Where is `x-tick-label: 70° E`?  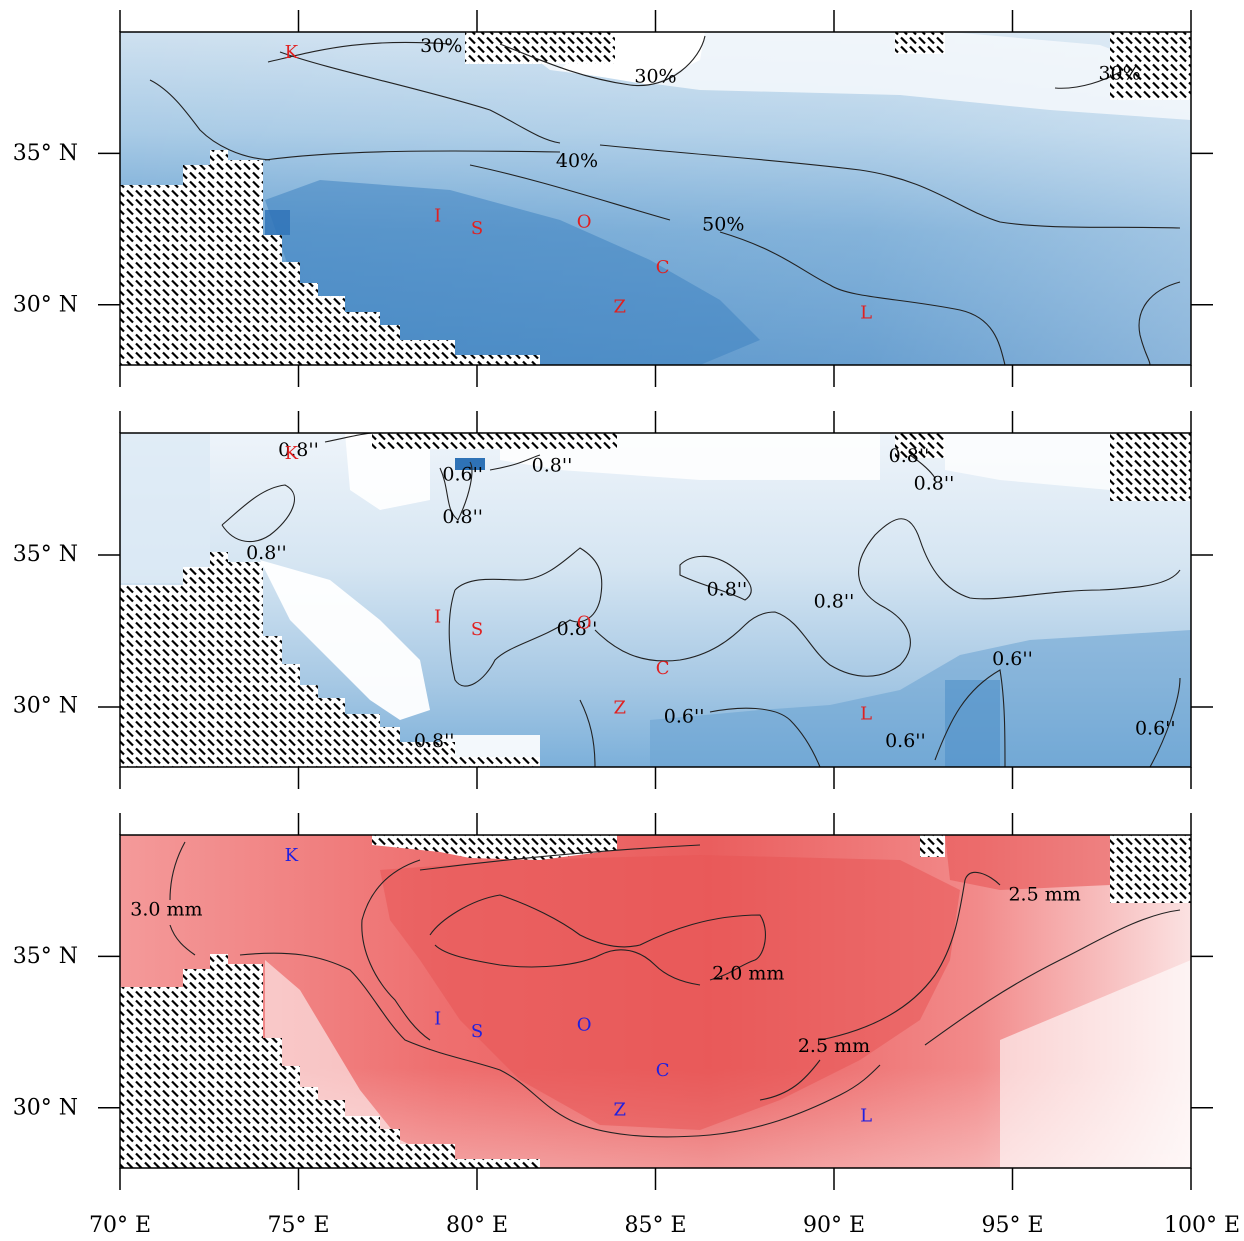
x-tick-label: 70° E is located at coordinates (120, 1225).